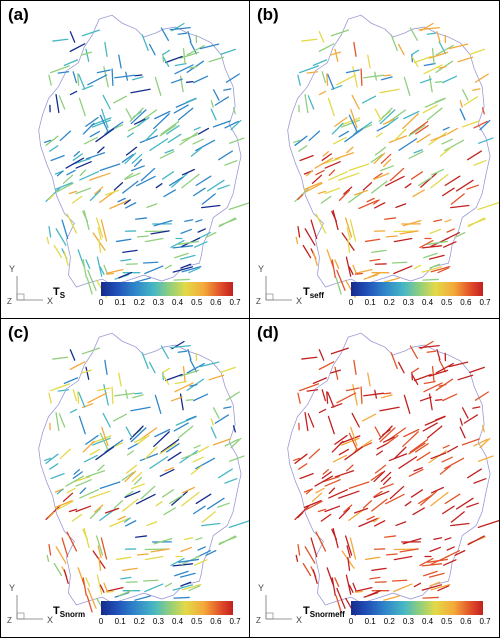  I want to click on colorbar-tick-label: 0.2, so click(389, 302).